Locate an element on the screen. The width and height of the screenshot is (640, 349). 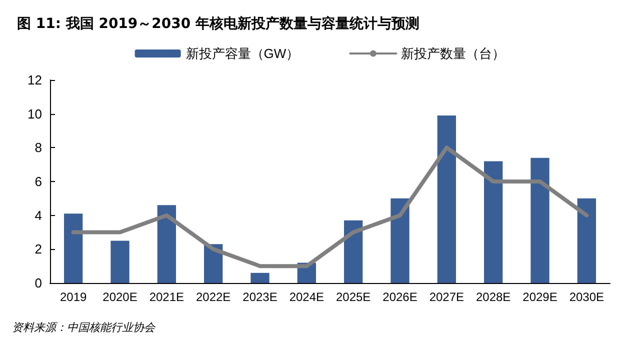
x-tick-label: 2024E is located at coordinates (306, 297).